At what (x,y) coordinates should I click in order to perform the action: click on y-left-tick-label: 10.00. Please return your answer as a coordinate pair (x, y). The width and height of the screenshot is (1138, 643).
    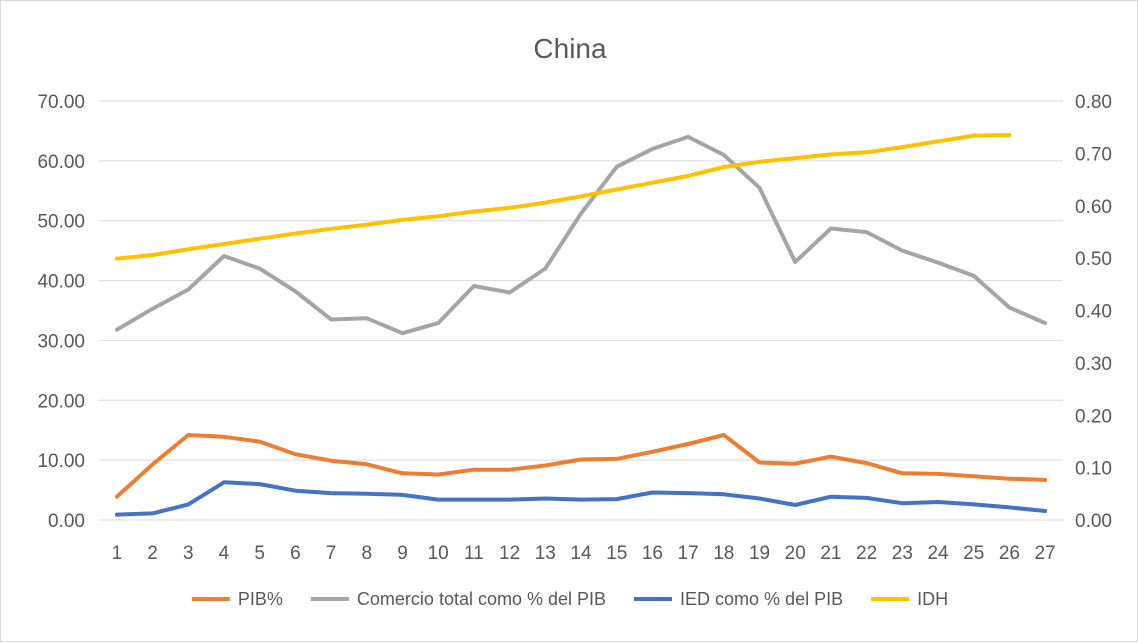
    Looking at the image, I should click on (61, 461).